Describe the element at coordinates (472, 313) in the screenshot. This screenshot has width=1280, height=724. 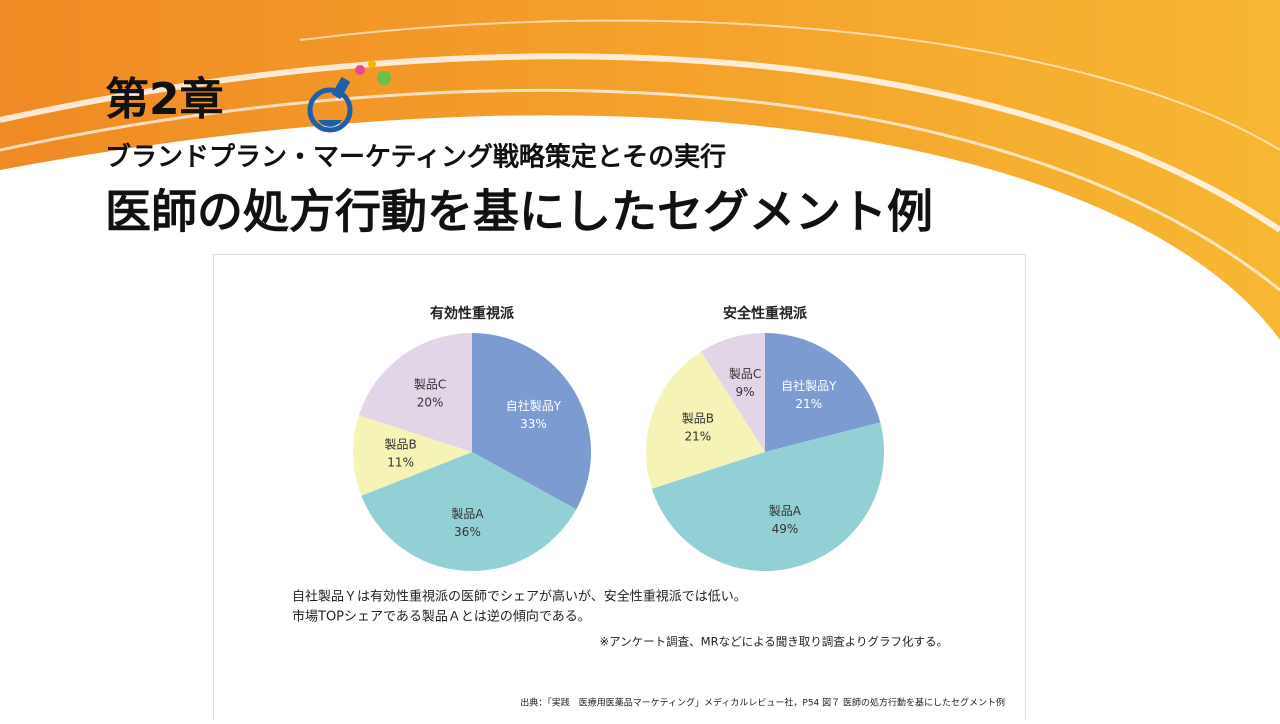
I see `chart-title: 有効性重視派` at that location.